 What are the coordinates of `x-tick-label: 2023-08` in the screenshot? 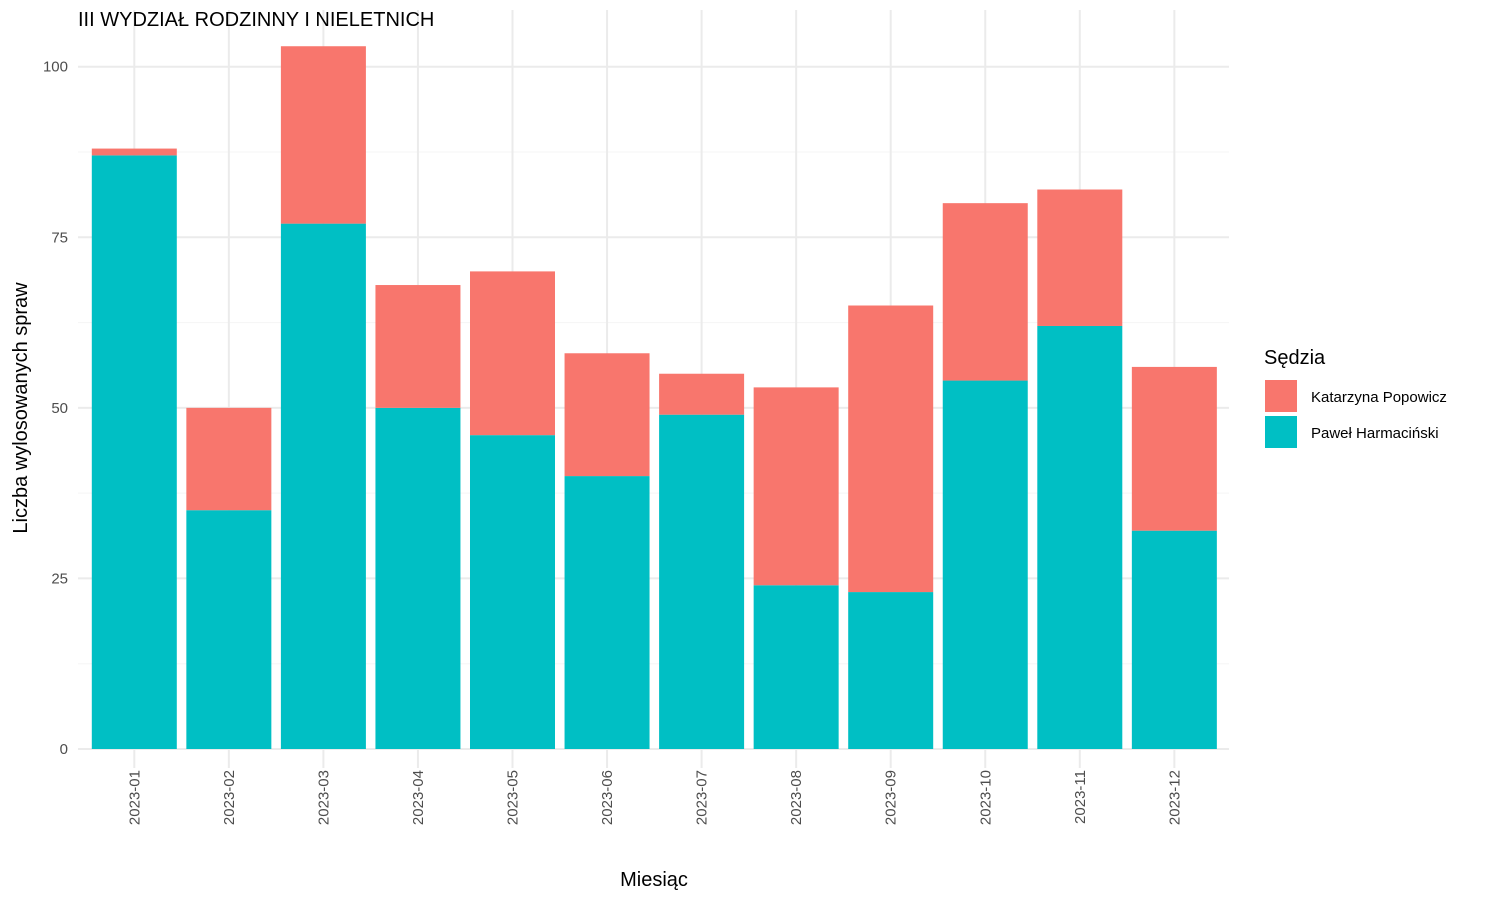 It's located at (796, 797).